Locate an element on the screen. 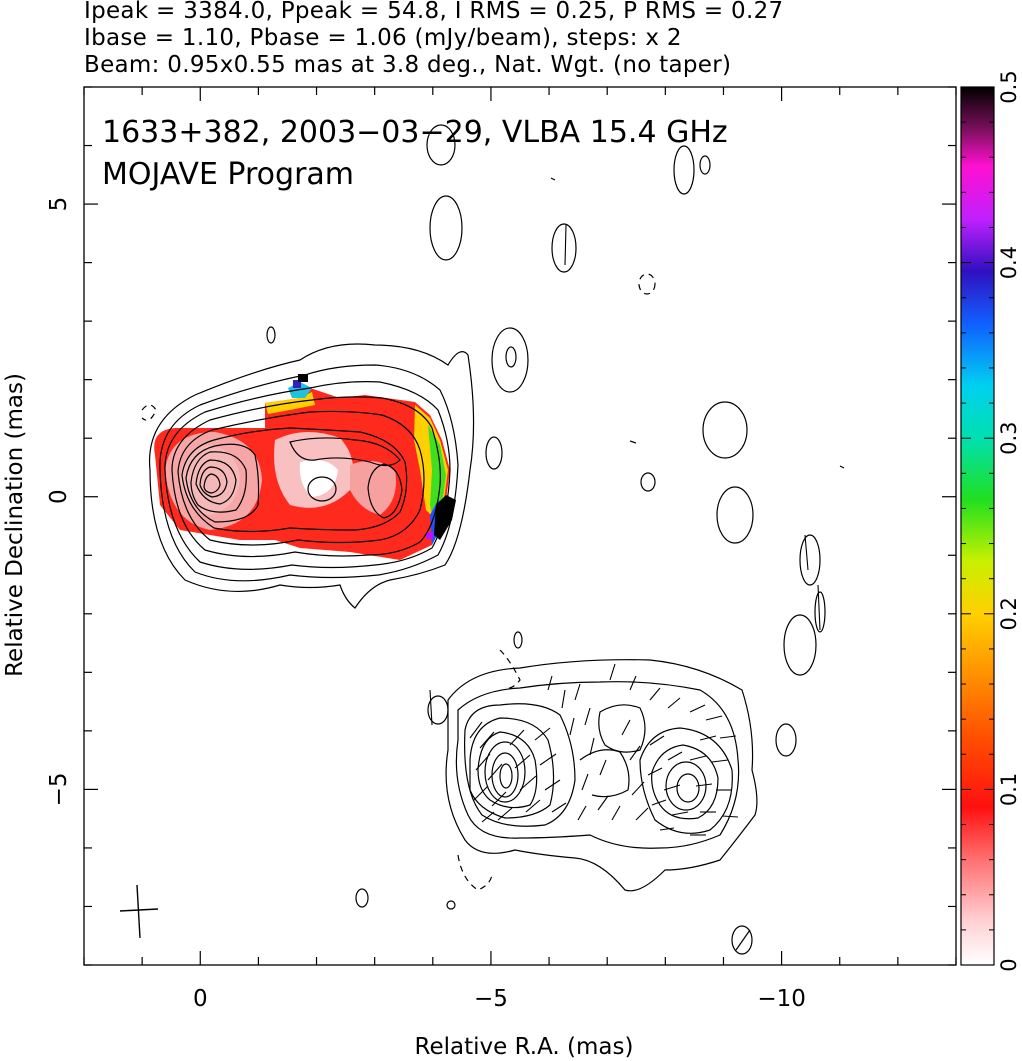 The image size is (1022, 1061). colorbar-ticks is located at coordinates (977, 526).